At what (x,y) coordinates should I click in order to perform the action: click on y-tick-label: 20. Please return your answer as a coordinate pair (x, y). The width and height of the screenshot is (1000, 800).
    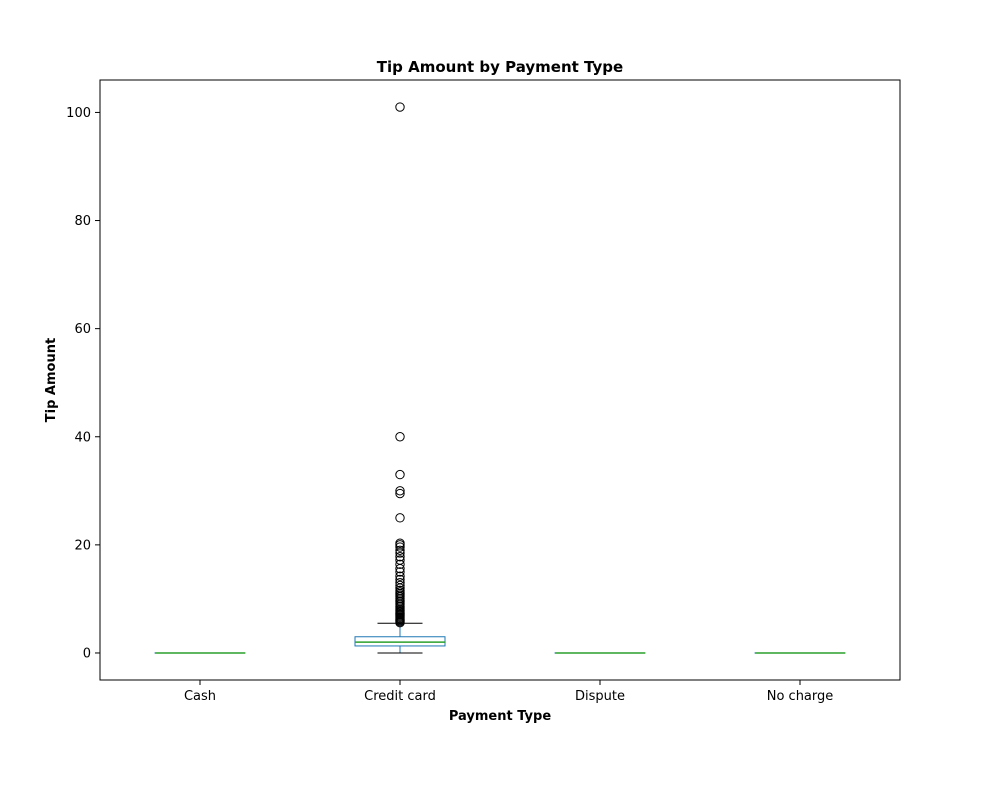
    Looking at the image, I should click on (82, 545).